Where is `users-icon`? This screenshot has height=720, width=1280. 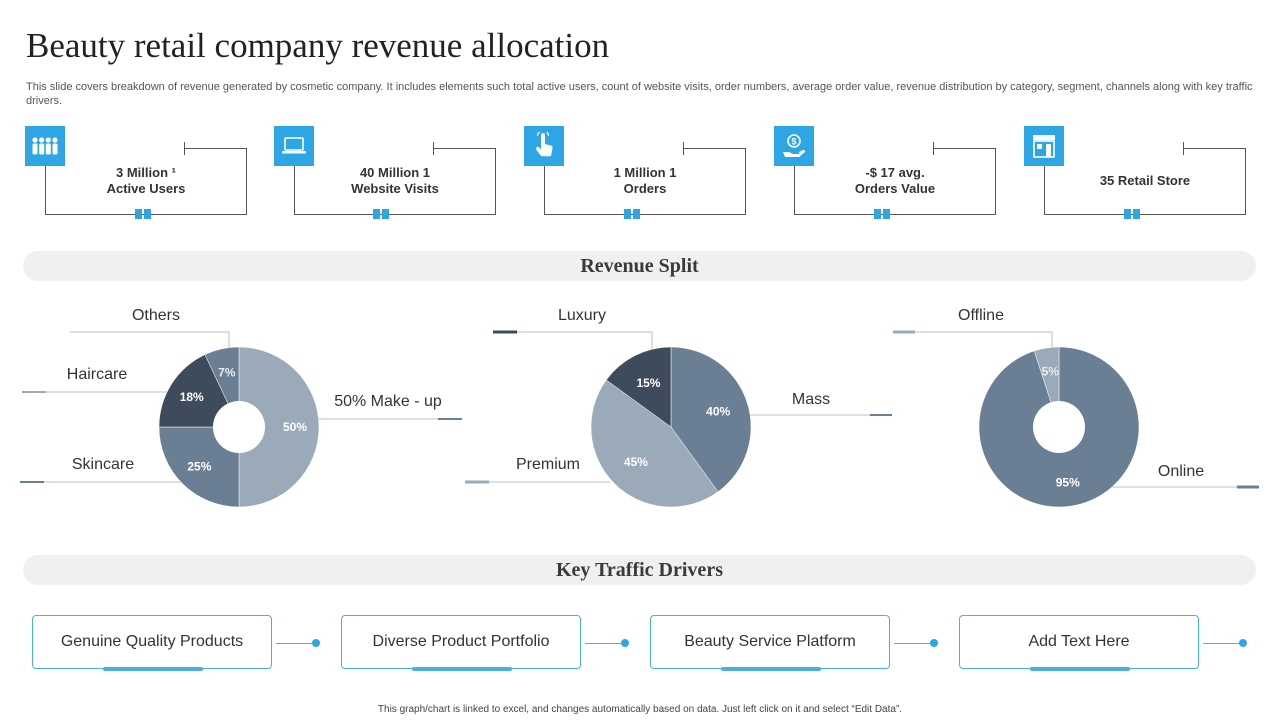
users-icon is located at coordinates (45, 146).